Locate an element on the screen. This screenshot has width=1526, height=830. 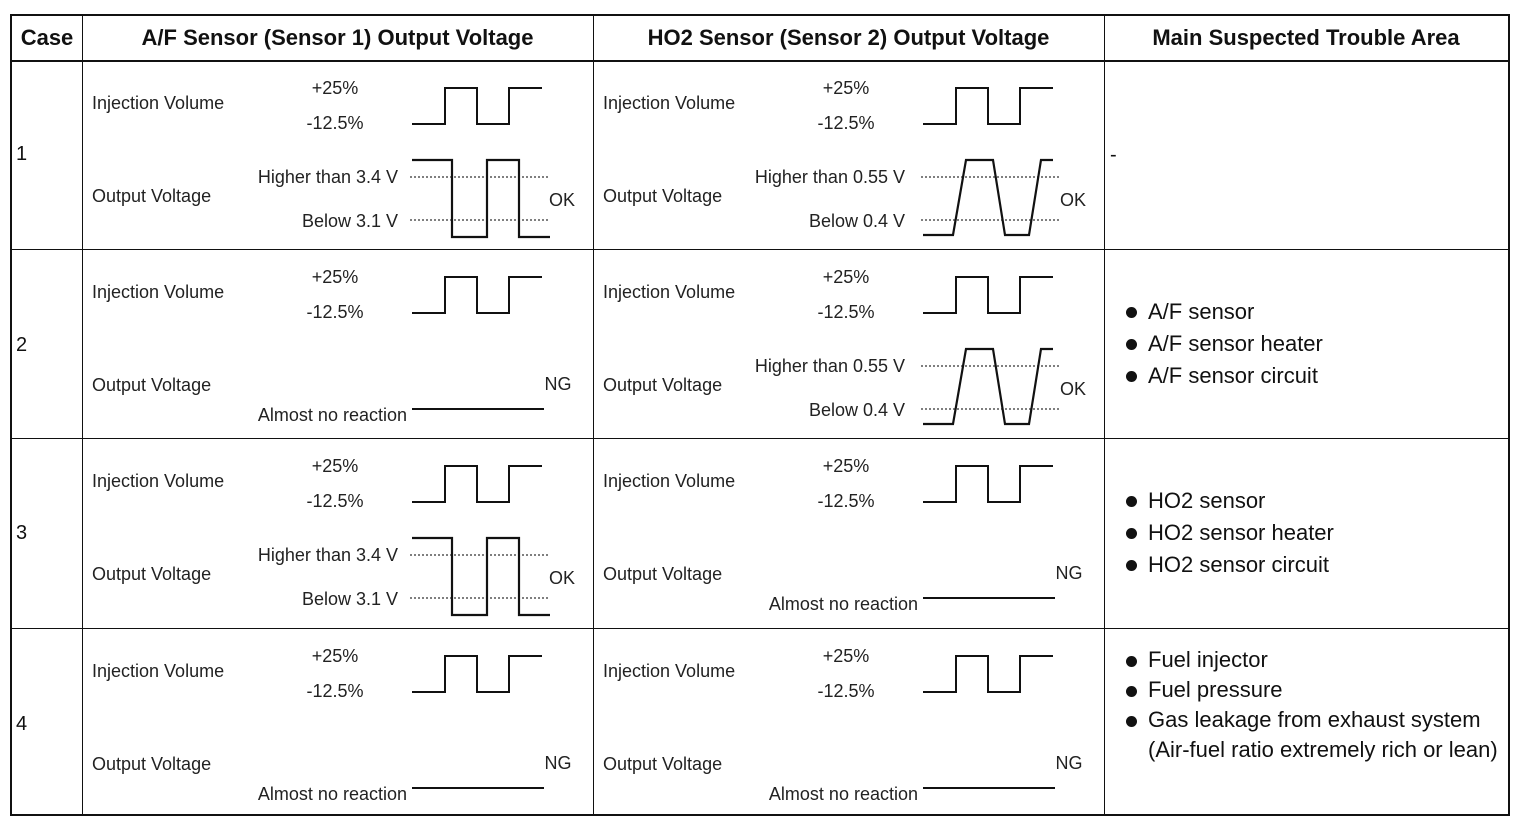
trouble-item: HO2 sensor circuit is located at coordinates (1307, 565).